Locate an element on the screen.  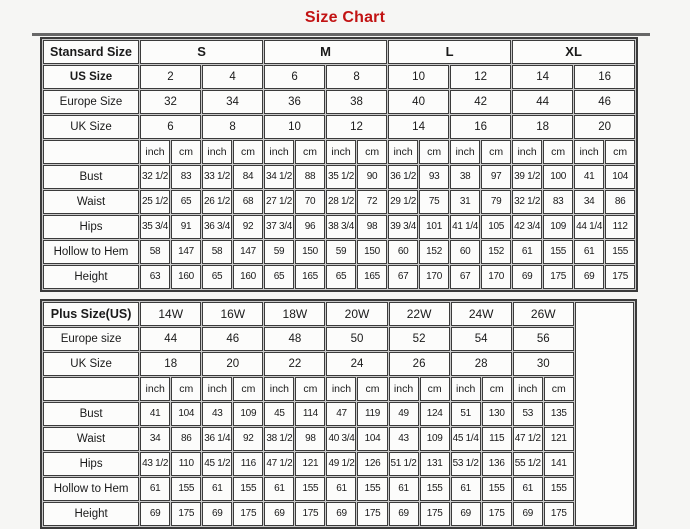
size-value-cell: 46 is located at coordinates (605, 102).